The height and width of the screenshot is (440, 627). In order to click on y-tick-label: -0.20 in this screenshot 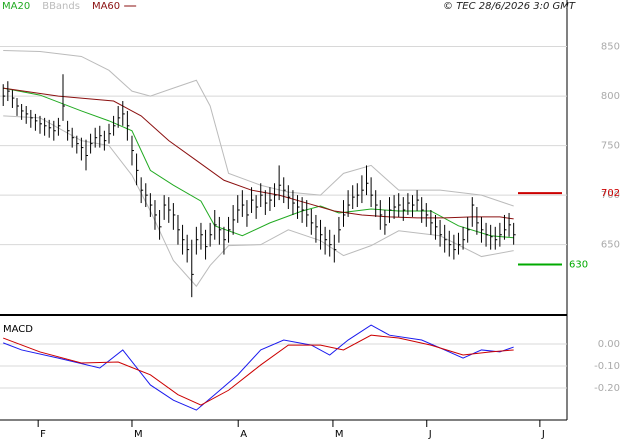, I will do `click(607, 388)`.